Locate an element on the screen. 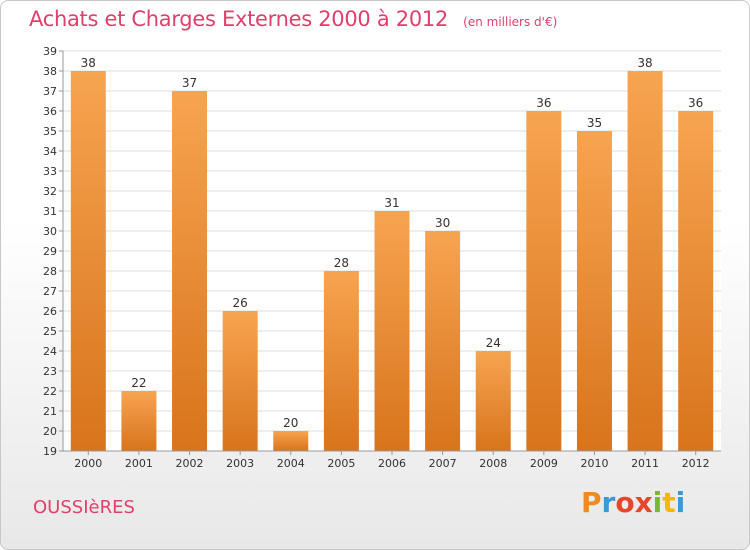  y-tick-label: 24 is located at coordinates (50, 351).